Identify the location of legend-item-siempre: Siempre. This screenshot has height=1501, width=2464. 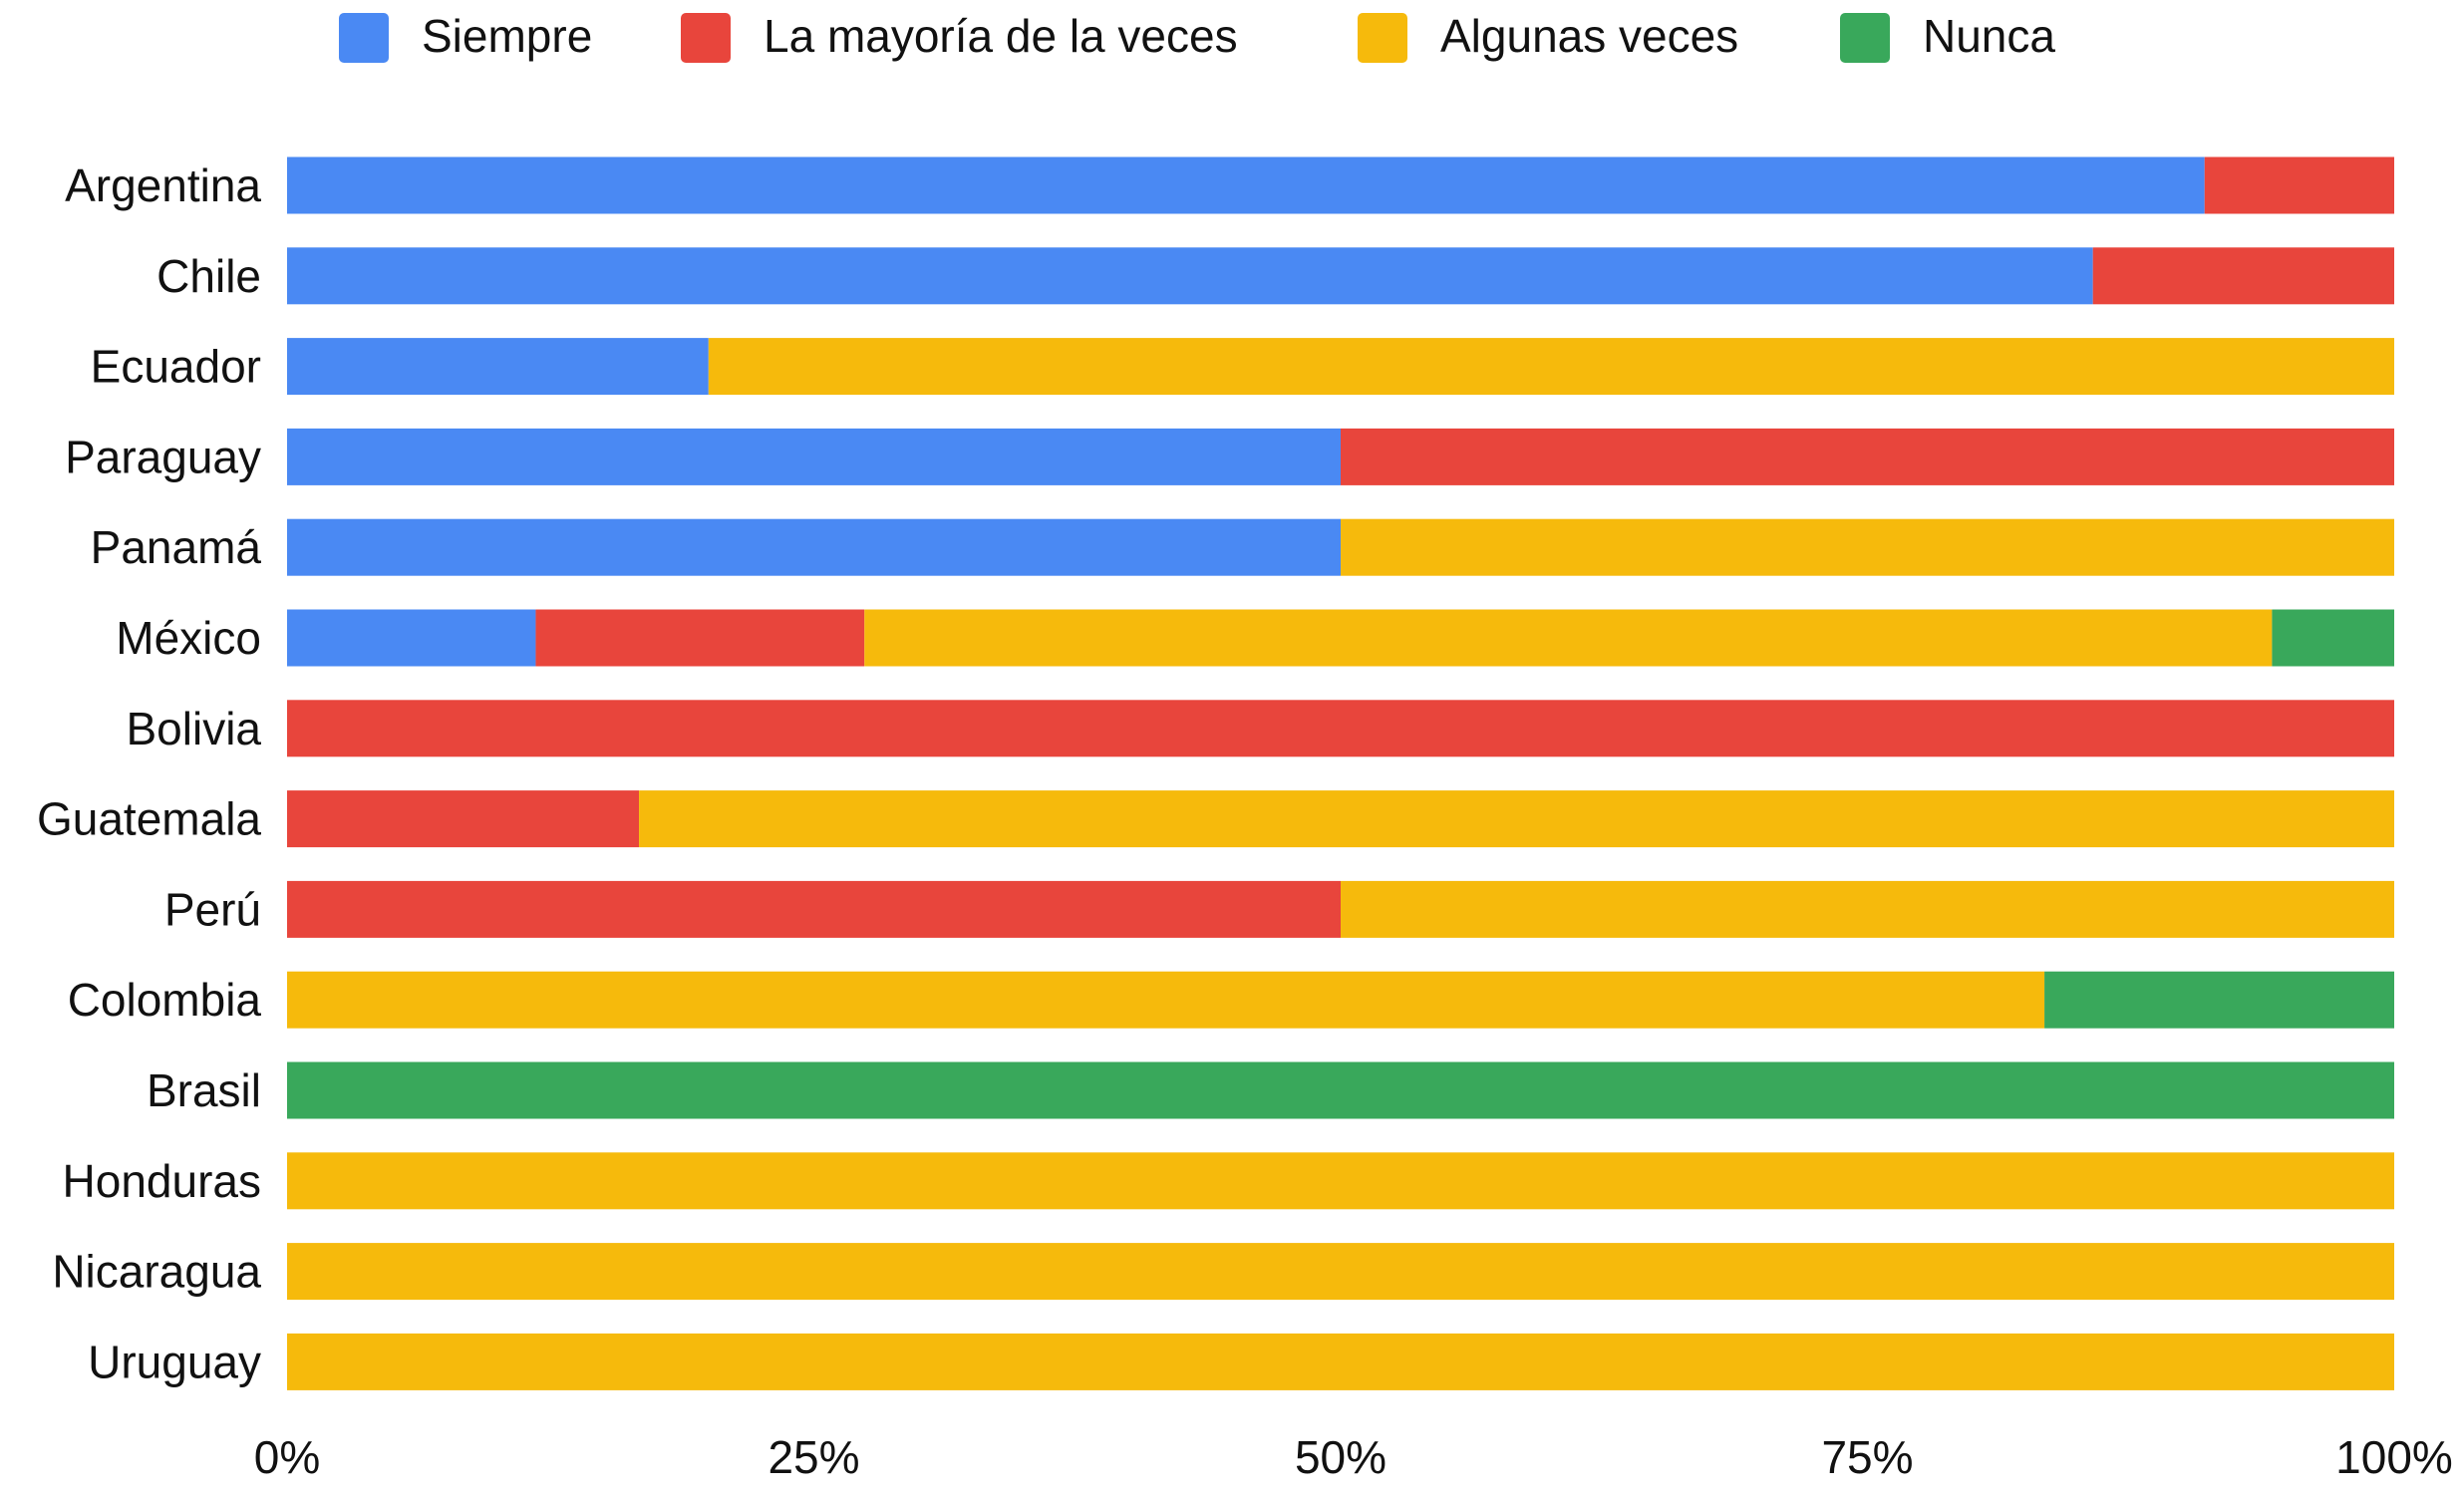
(465, 36).